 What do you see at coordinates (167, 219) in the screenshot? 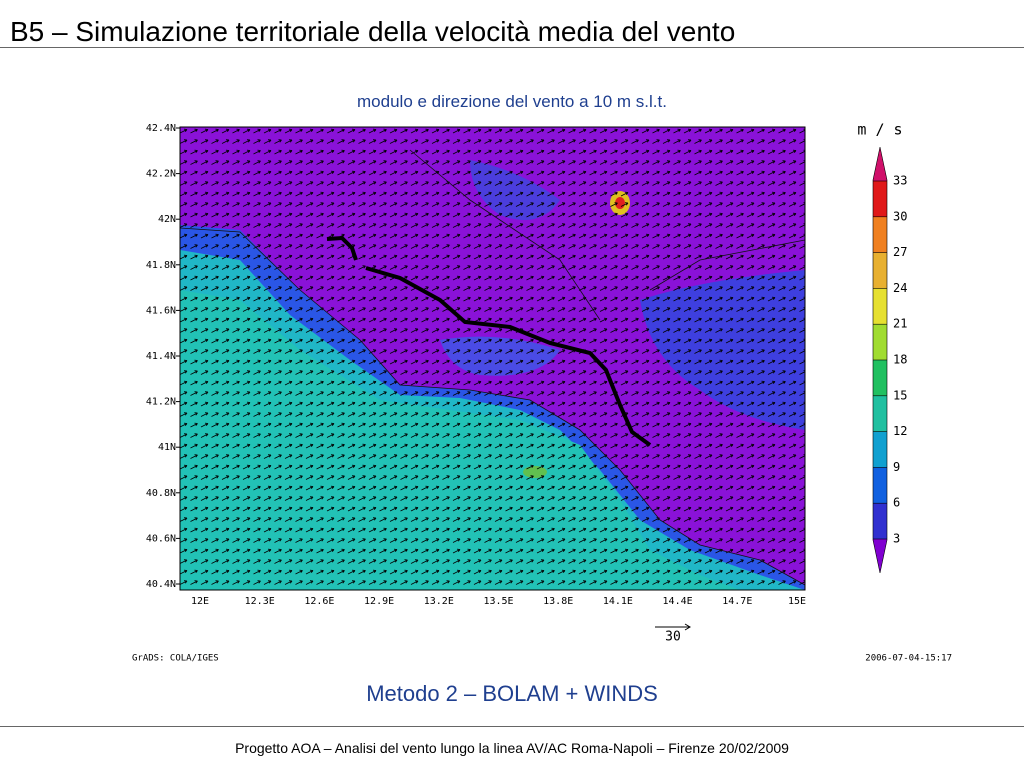
I see `latitude-label: 42N` at bounding box center [167, 219].